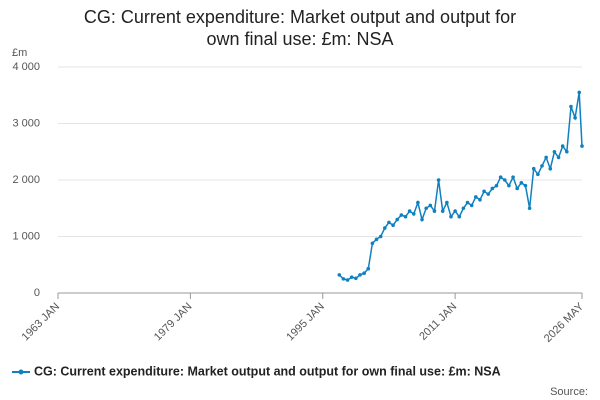 Image resolution: width=600 pixels, height=400 pixels. I want to click on y-tick-label: 2 000, so click(26, 180).